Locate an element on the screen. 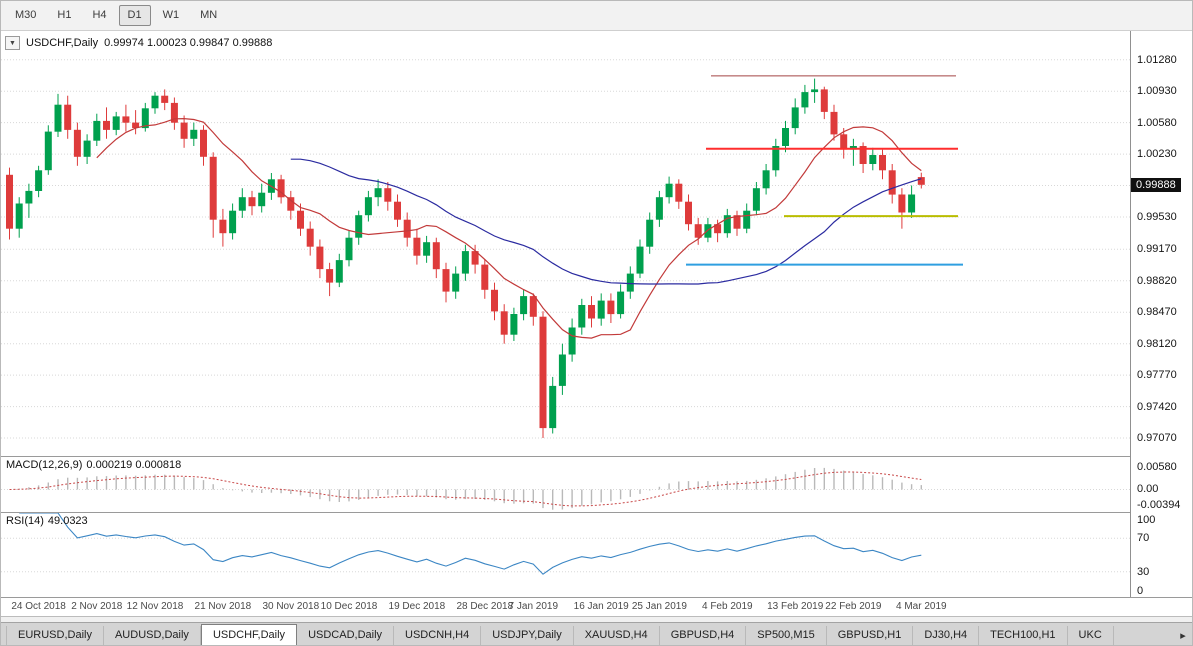  bottom-tab-gbpusd-h1: GBPUSD,H1 is located at coordinates (870, 635).